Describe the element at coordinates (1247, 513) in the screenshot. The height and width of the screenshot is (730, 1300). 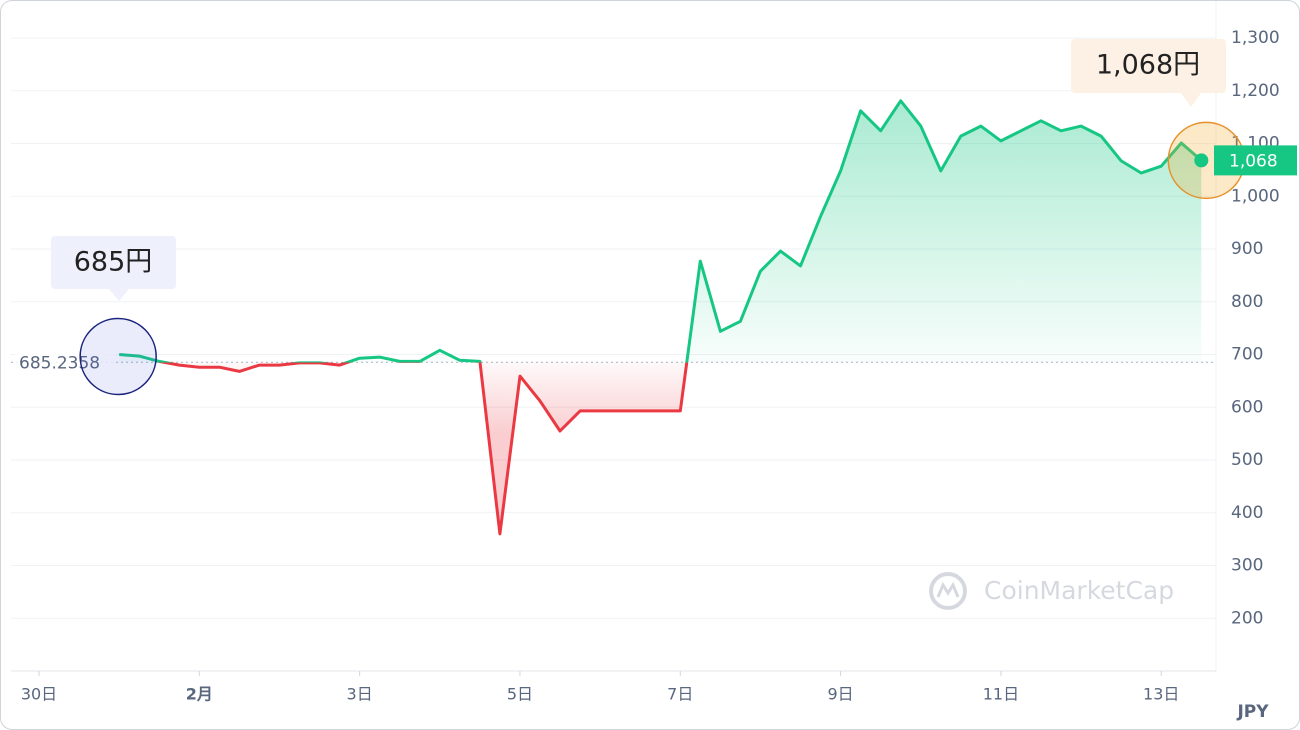
I see `y-tick-label: 400` at that location.